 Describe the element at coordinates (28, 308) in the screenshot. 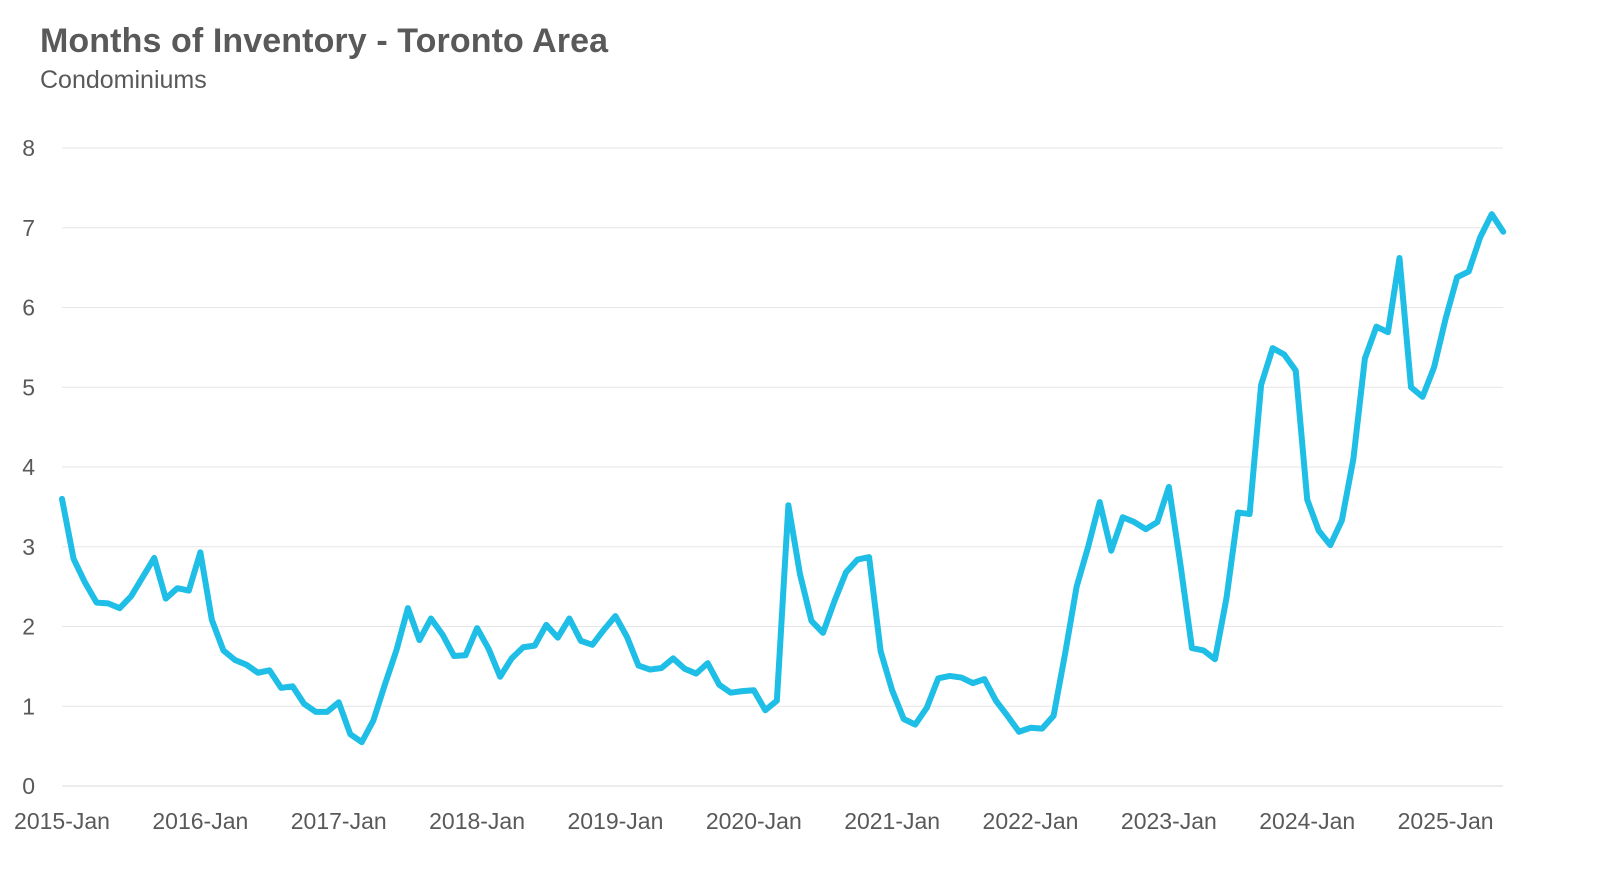

I see `y-tick-label: 6` at that location.